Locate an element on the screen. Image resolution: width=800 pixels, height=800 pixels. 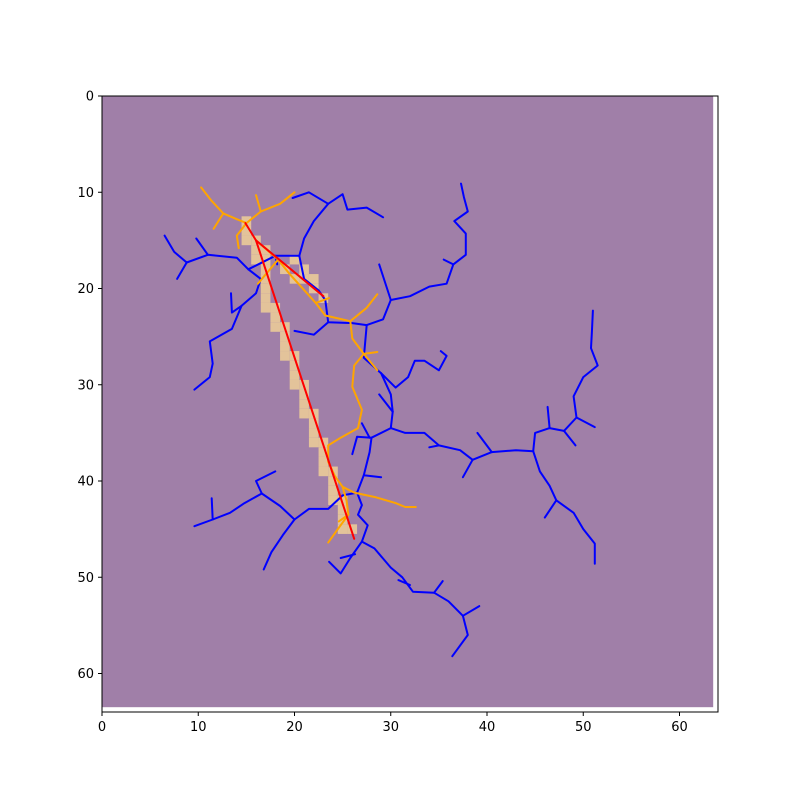
x-axis: 0 10 20 30 40 50 60 is located at coordinates (393, 723).